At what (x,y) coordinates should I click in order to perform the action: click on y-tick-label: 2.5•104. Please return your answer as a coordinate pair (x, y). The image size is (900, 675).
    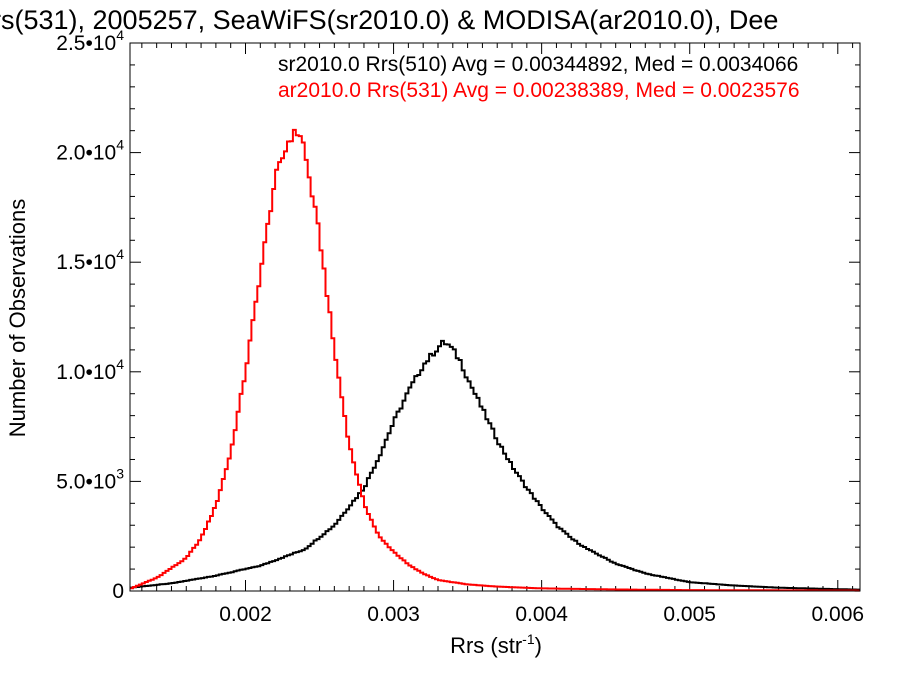
    Looking at the image, I should click on (90, 41).